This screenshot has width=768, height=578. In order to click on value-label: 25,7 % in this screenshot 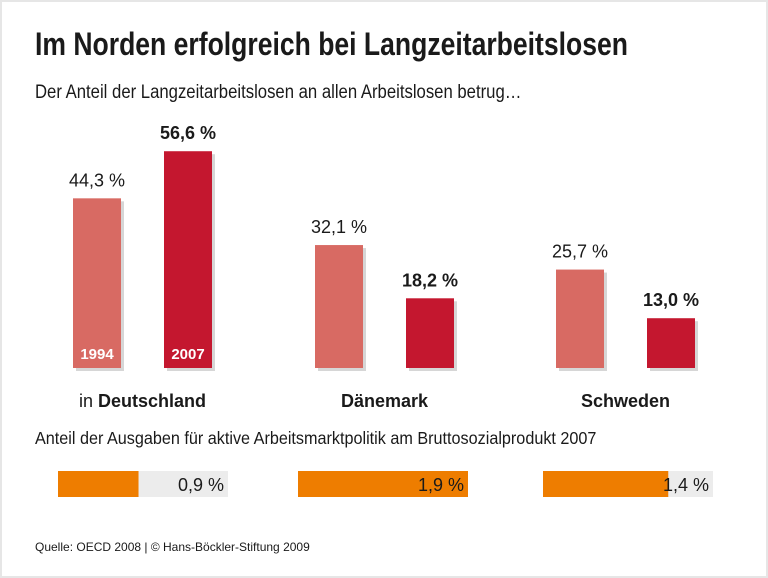, I will do `click(580, 252)`.